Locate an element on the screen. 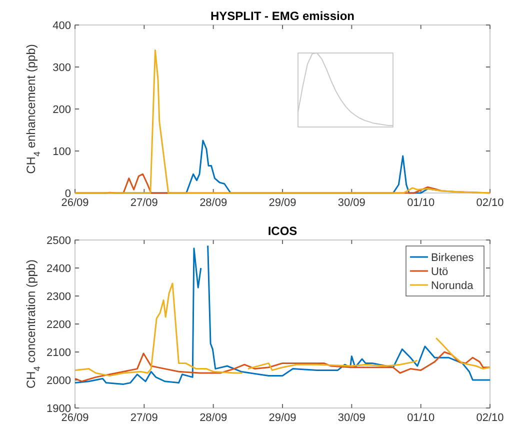 This screenshot has height=427, width=513. legend-label: Utö is located at coordinates (439, 272).